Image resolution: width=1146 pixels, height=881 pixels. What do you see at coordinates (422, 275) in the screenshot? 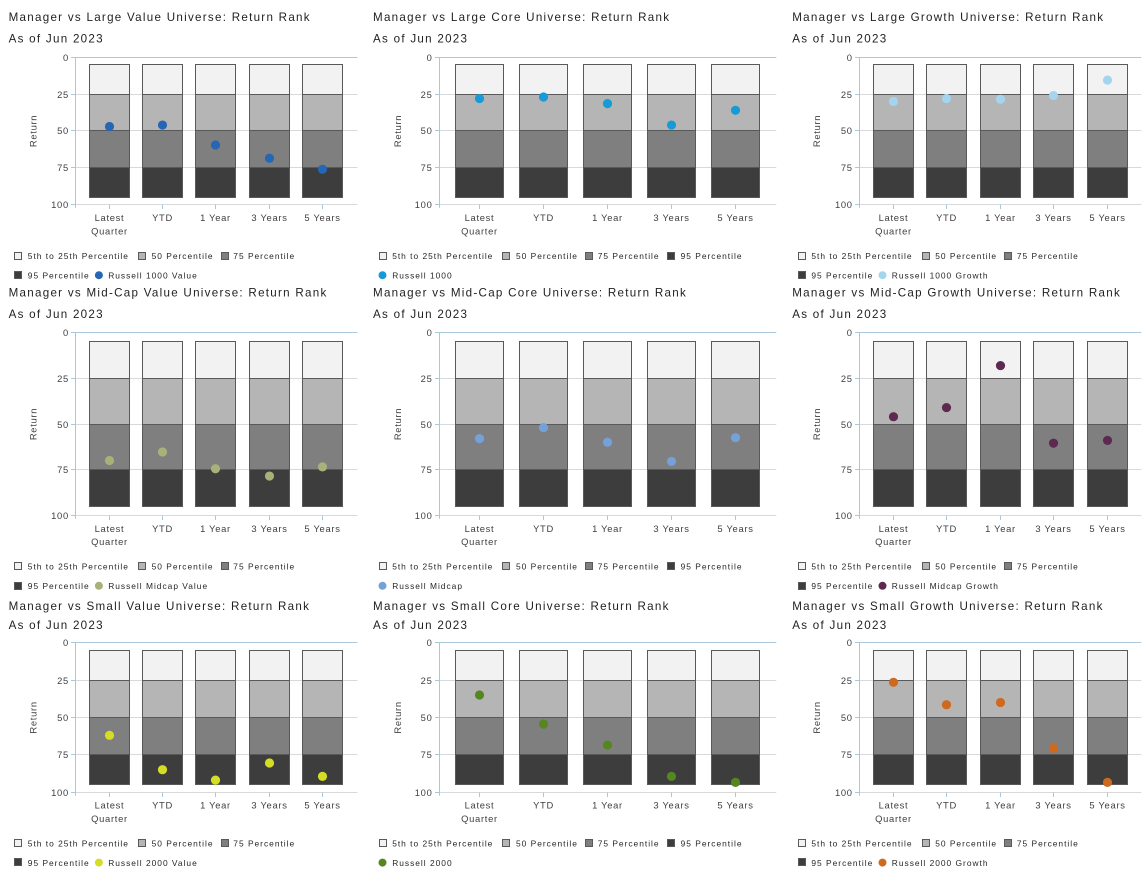
I see `svg-text: Russell 1000` at bounding box center [422, 275].